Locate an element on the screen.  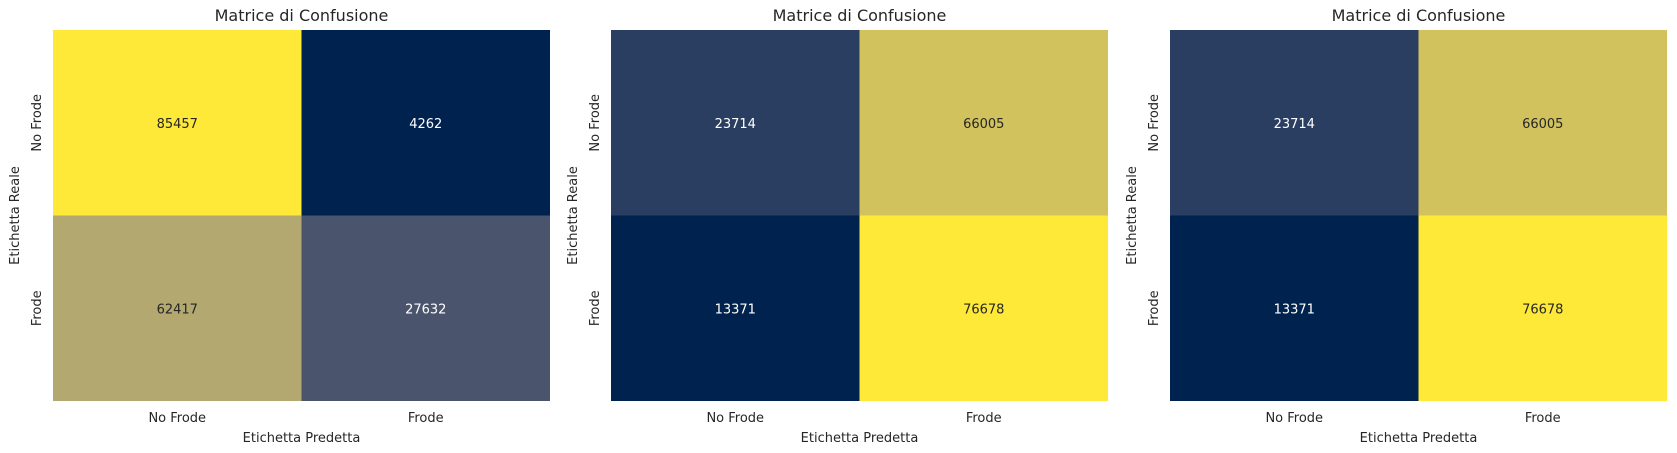
cell-value-label: 85457 is located at coordinates (177, 124).